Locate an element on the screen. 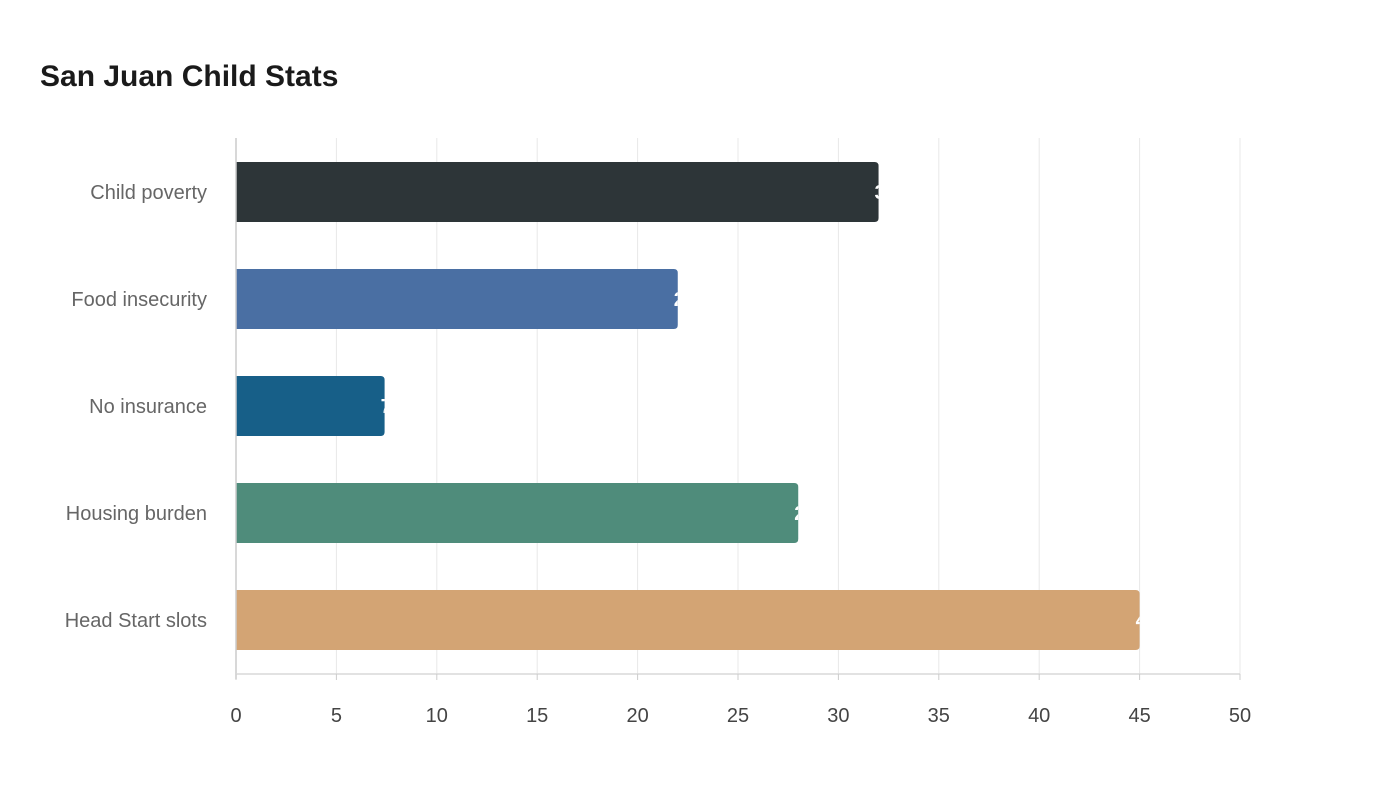 The width and height of the screenshot is (1400, 800). data-label: 45 is located at coordinates (1147, 621).